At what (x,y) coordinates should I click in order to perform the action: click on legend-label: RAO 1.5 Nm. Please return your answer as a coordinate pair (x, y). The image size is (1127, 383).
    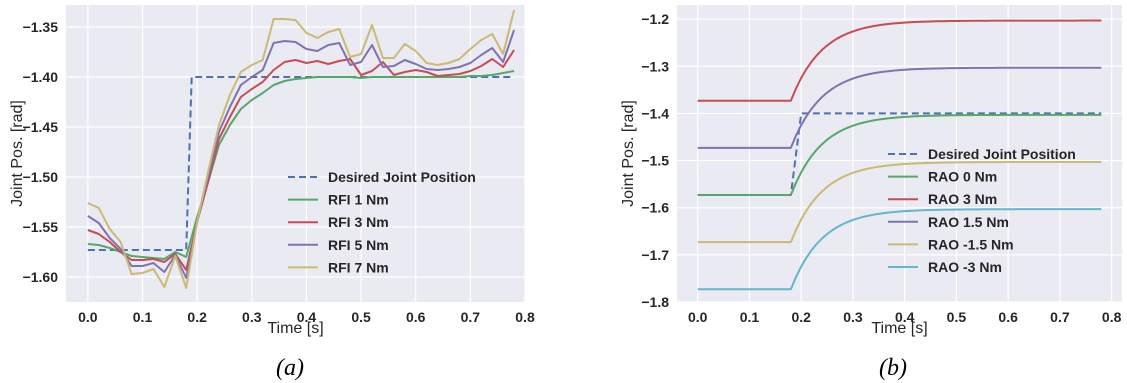
    Looking at the image, I should click on (968, 222).